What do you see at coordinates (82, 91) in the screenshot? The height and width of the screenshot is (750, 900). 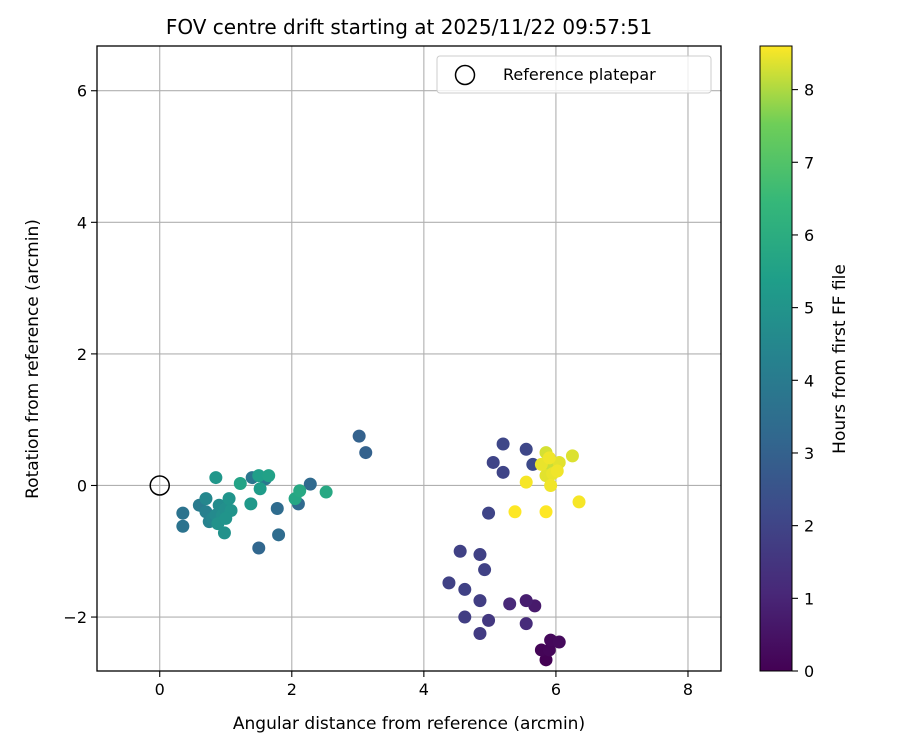 I see `y-tick-label: 6` at bounding box center [82, 91].